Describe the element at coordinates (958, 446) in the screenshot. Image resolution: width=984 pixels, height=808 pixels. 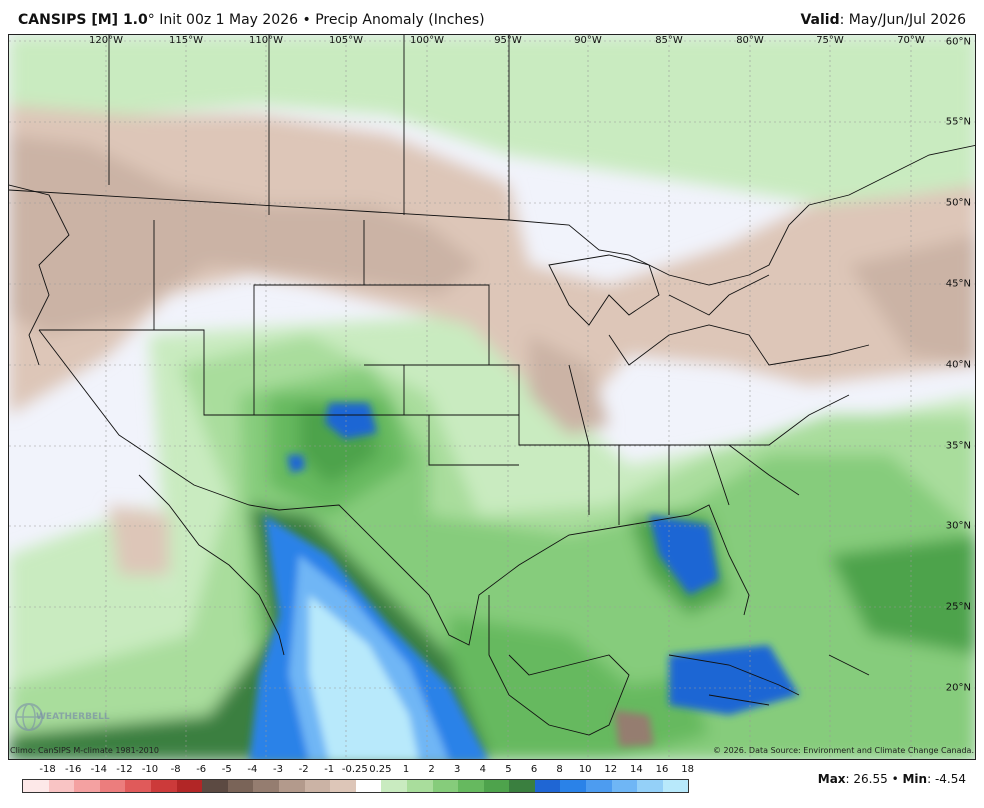
I see `latitude-label: 35°N` at that location.